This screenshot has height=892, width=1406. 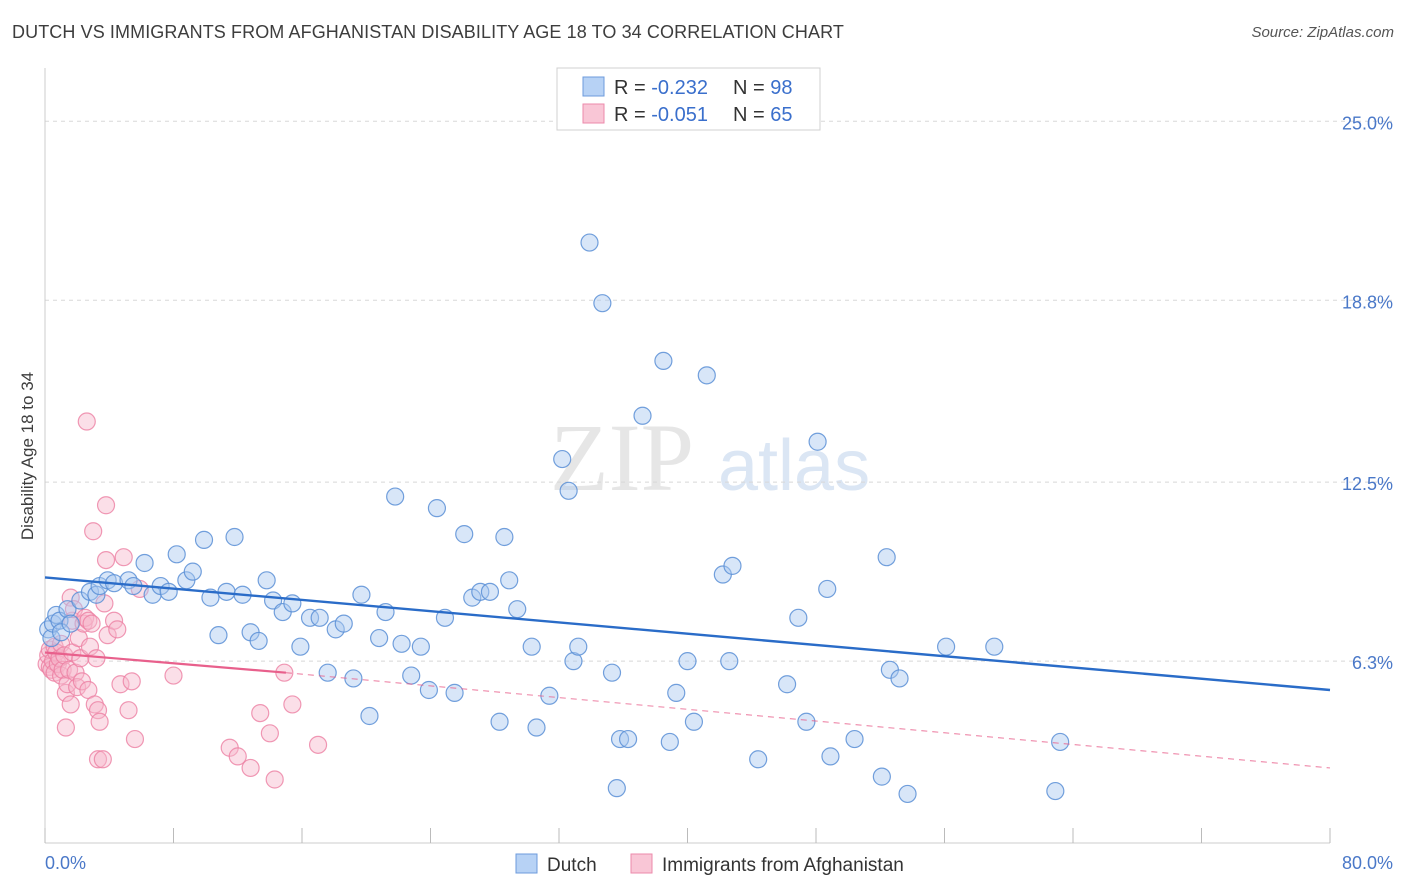 What do you see at coordinates (763, 88) in the screenshot?
I see `legend-row-1-n: N = 98` at bounding box center [763, 88].